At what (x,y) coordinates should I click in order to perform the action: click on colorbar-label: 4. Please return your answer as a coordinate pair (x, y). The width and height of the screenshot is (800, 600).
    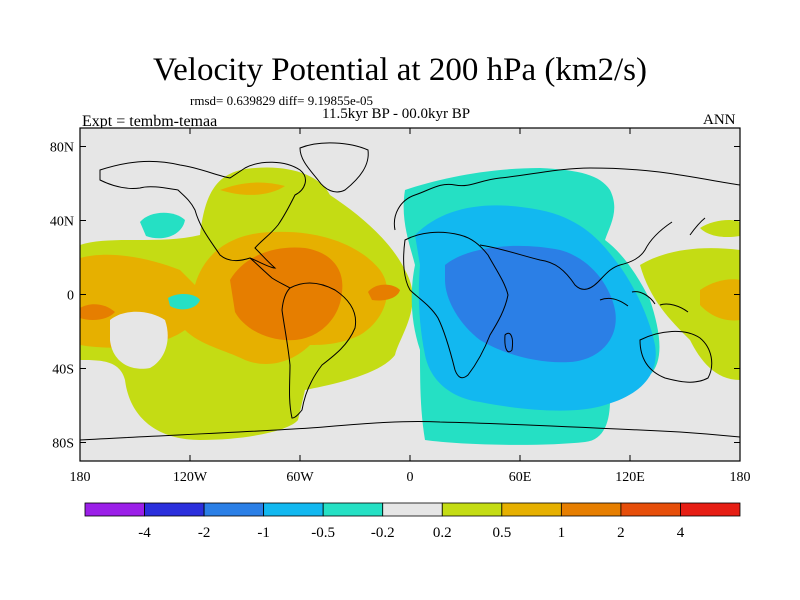
    Looking at the image, I should click on (681, 533).